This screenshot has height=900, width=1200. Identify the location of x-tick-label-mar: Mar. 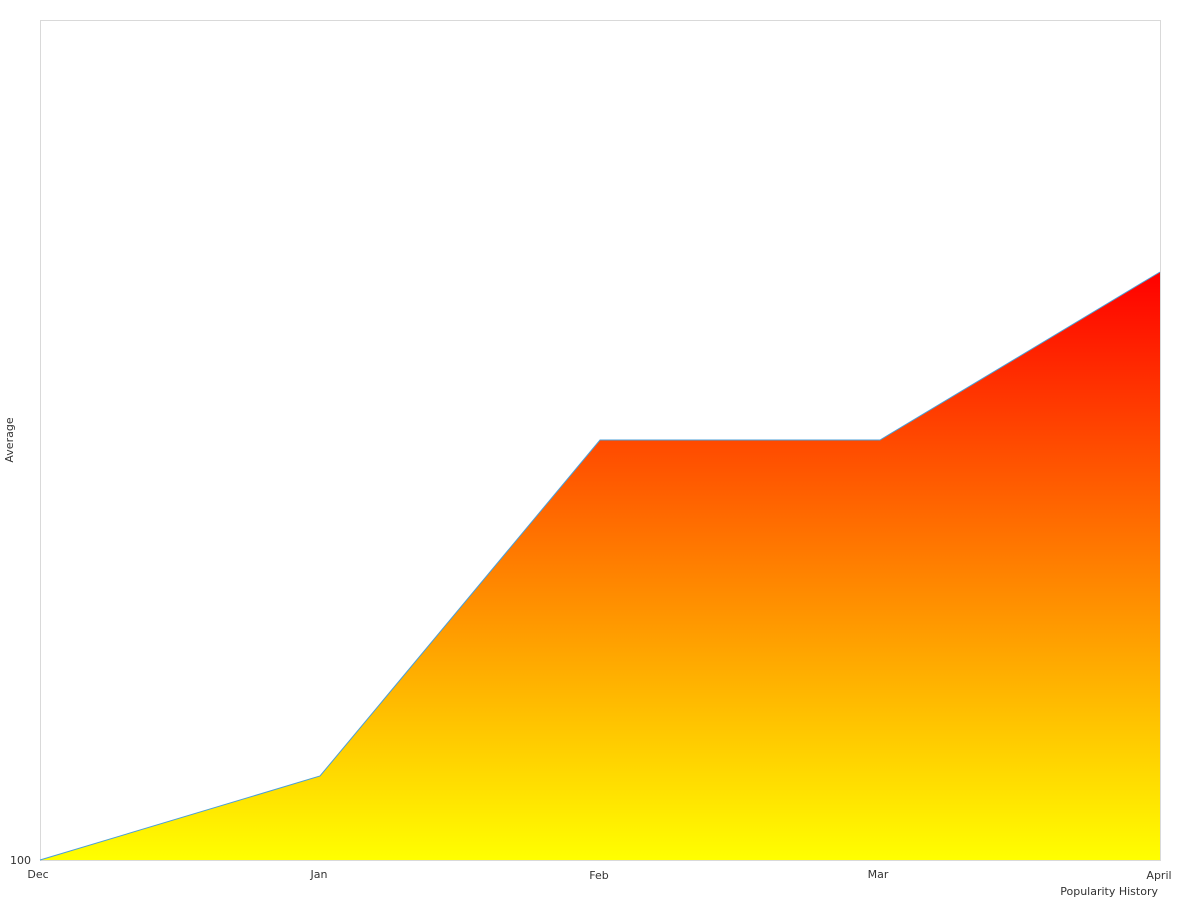
(878, 874).